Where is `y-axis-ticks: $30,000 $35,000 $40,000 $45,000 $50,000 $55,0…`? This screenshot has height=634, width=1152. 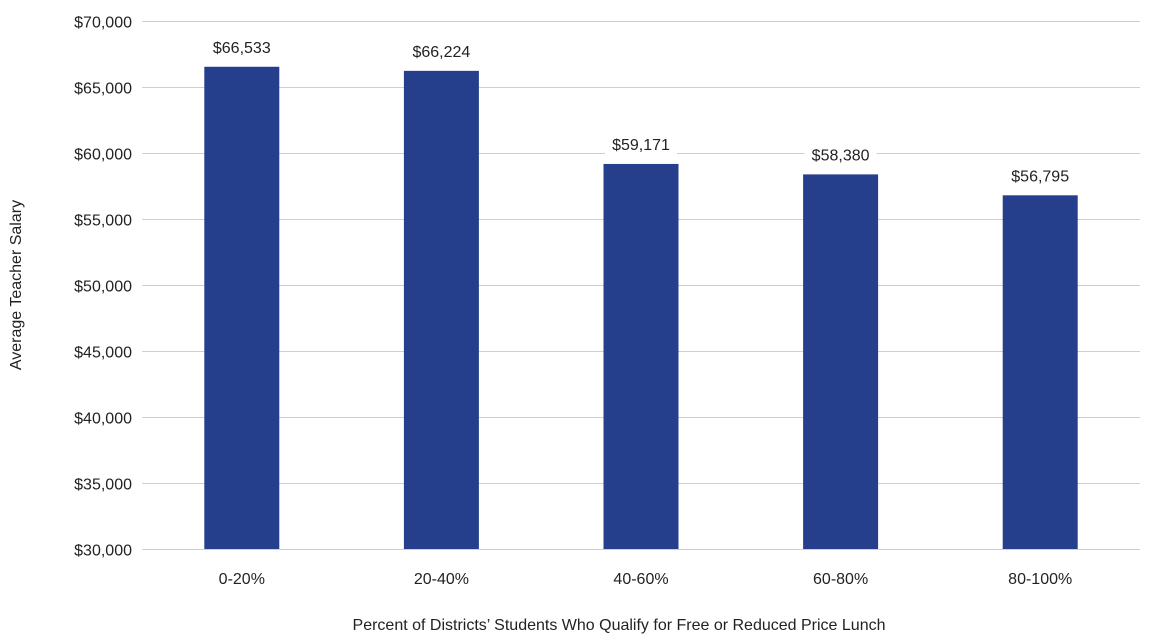
y-axis-ticks: $30,000 $35,000 $40,000 $45,000 $50,000 $55,0… is located at coordinates (103, 287).